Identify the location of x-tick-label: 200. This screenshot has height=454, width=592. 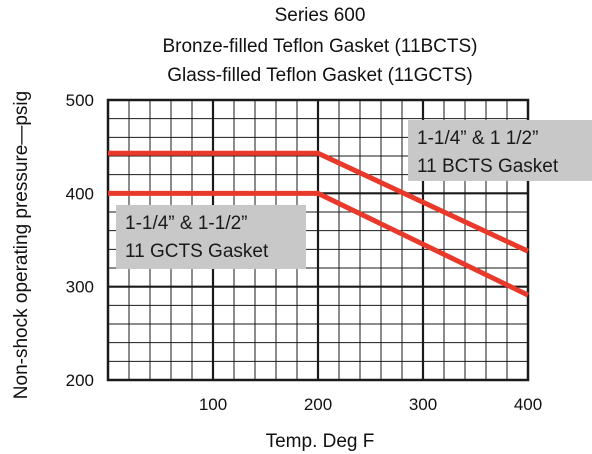
(318, 404).